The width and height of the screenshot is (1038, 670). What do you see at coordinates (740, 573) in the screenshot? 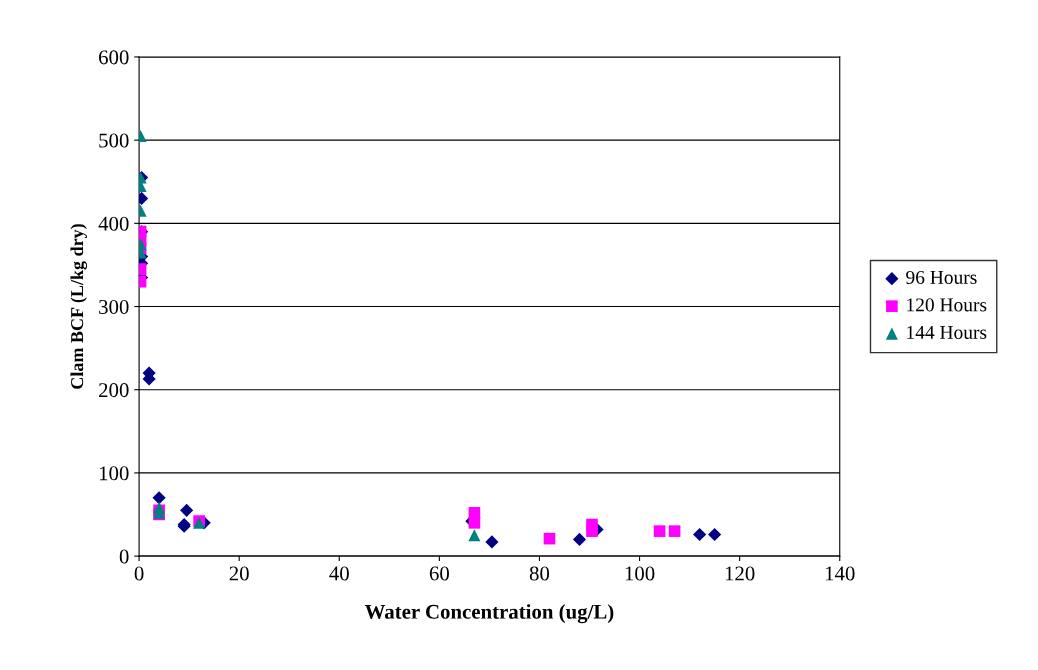
I see `x-tick-label: 120` at bounding box center [740, 573].